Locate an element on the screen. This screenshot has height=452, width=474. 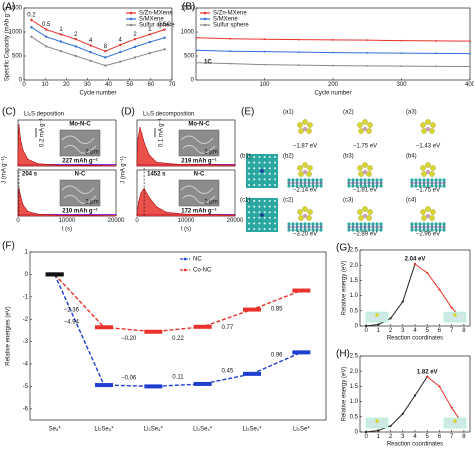
structure-label: (b2) is located at coordinates (288, 157).